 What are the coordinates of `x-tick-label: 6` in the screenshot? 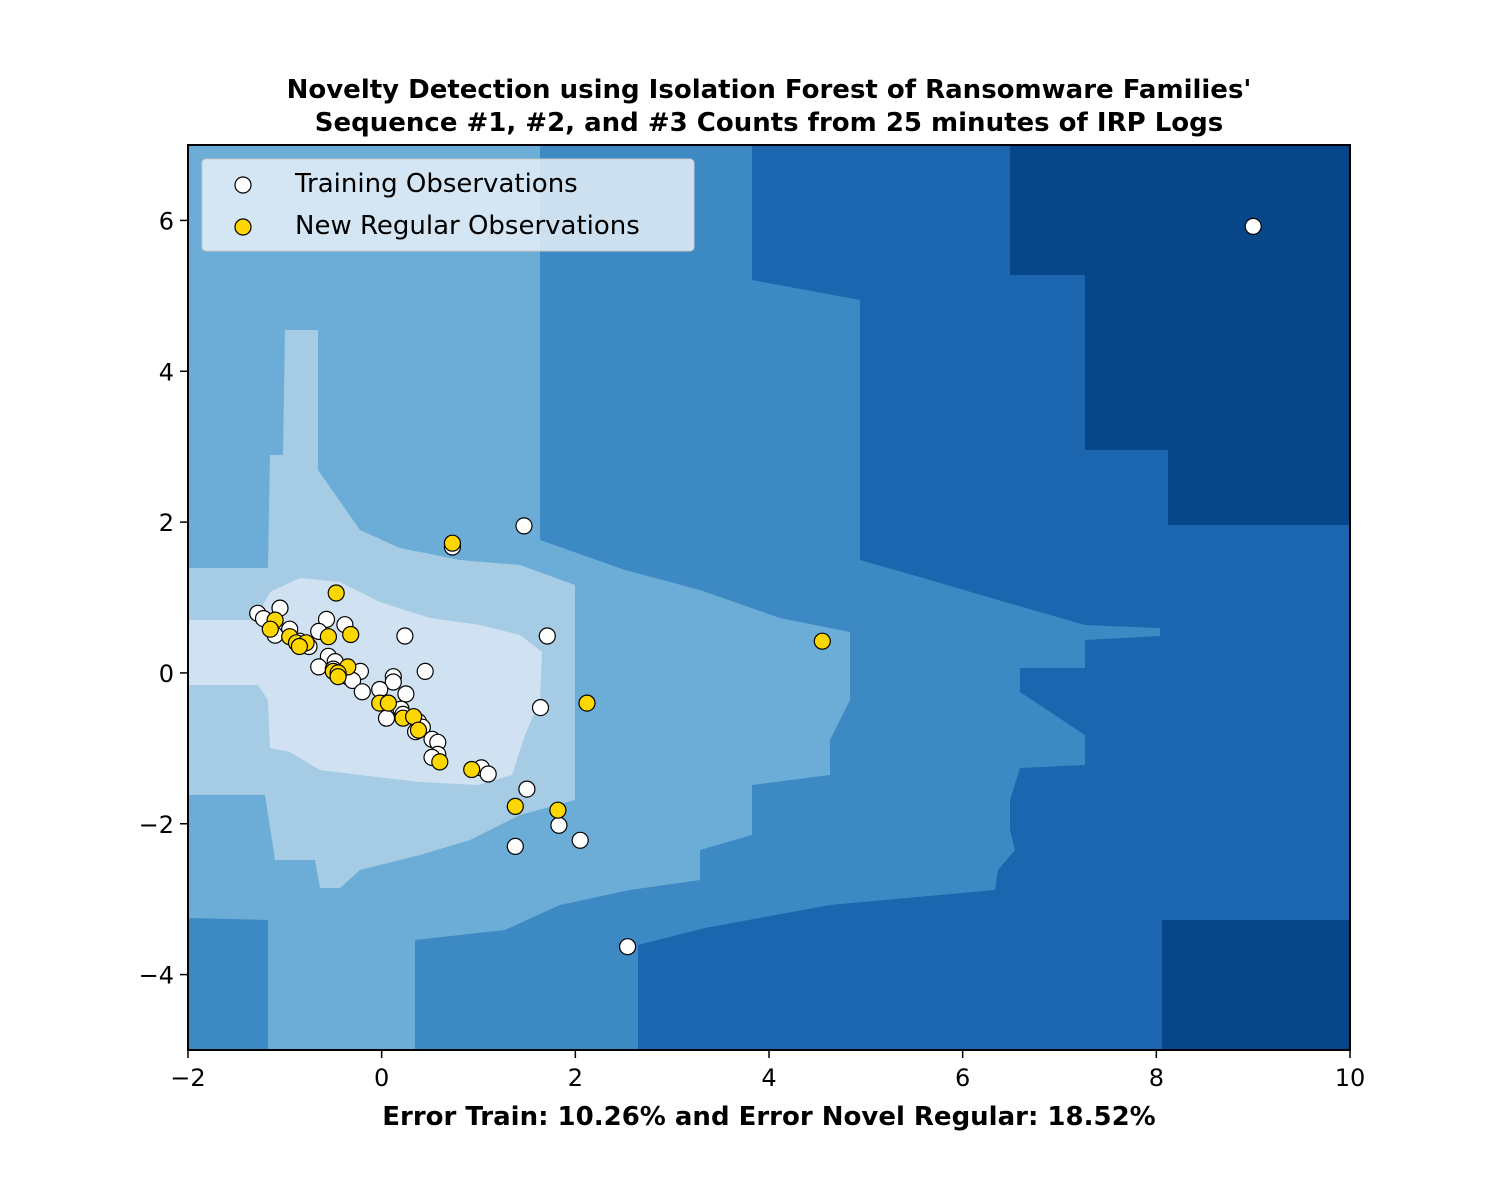 It's located at (962, 1078).